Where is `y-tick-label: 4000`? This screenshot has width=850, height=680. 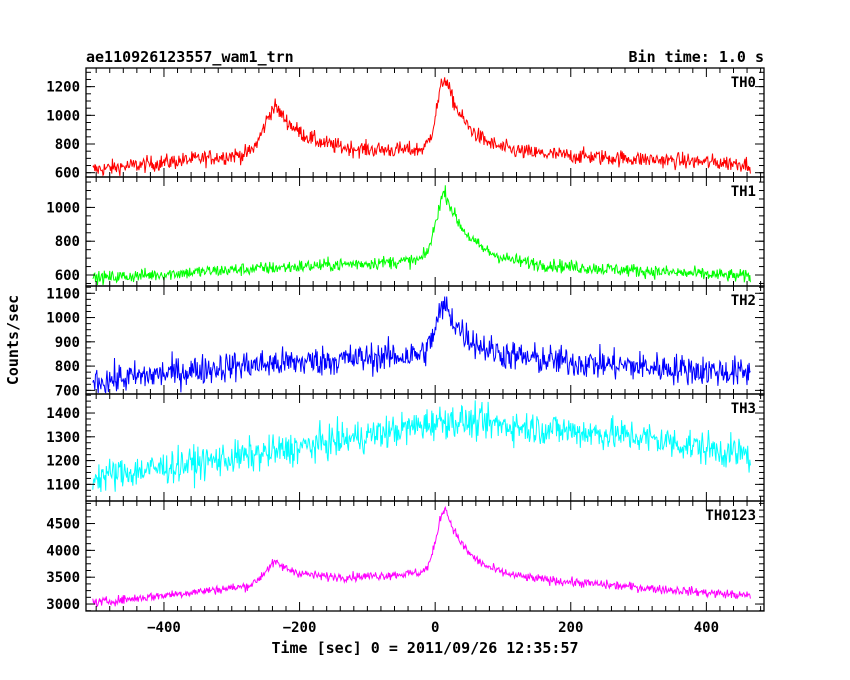 y-tick-label: 4000 is located at coordinates (63, 551).